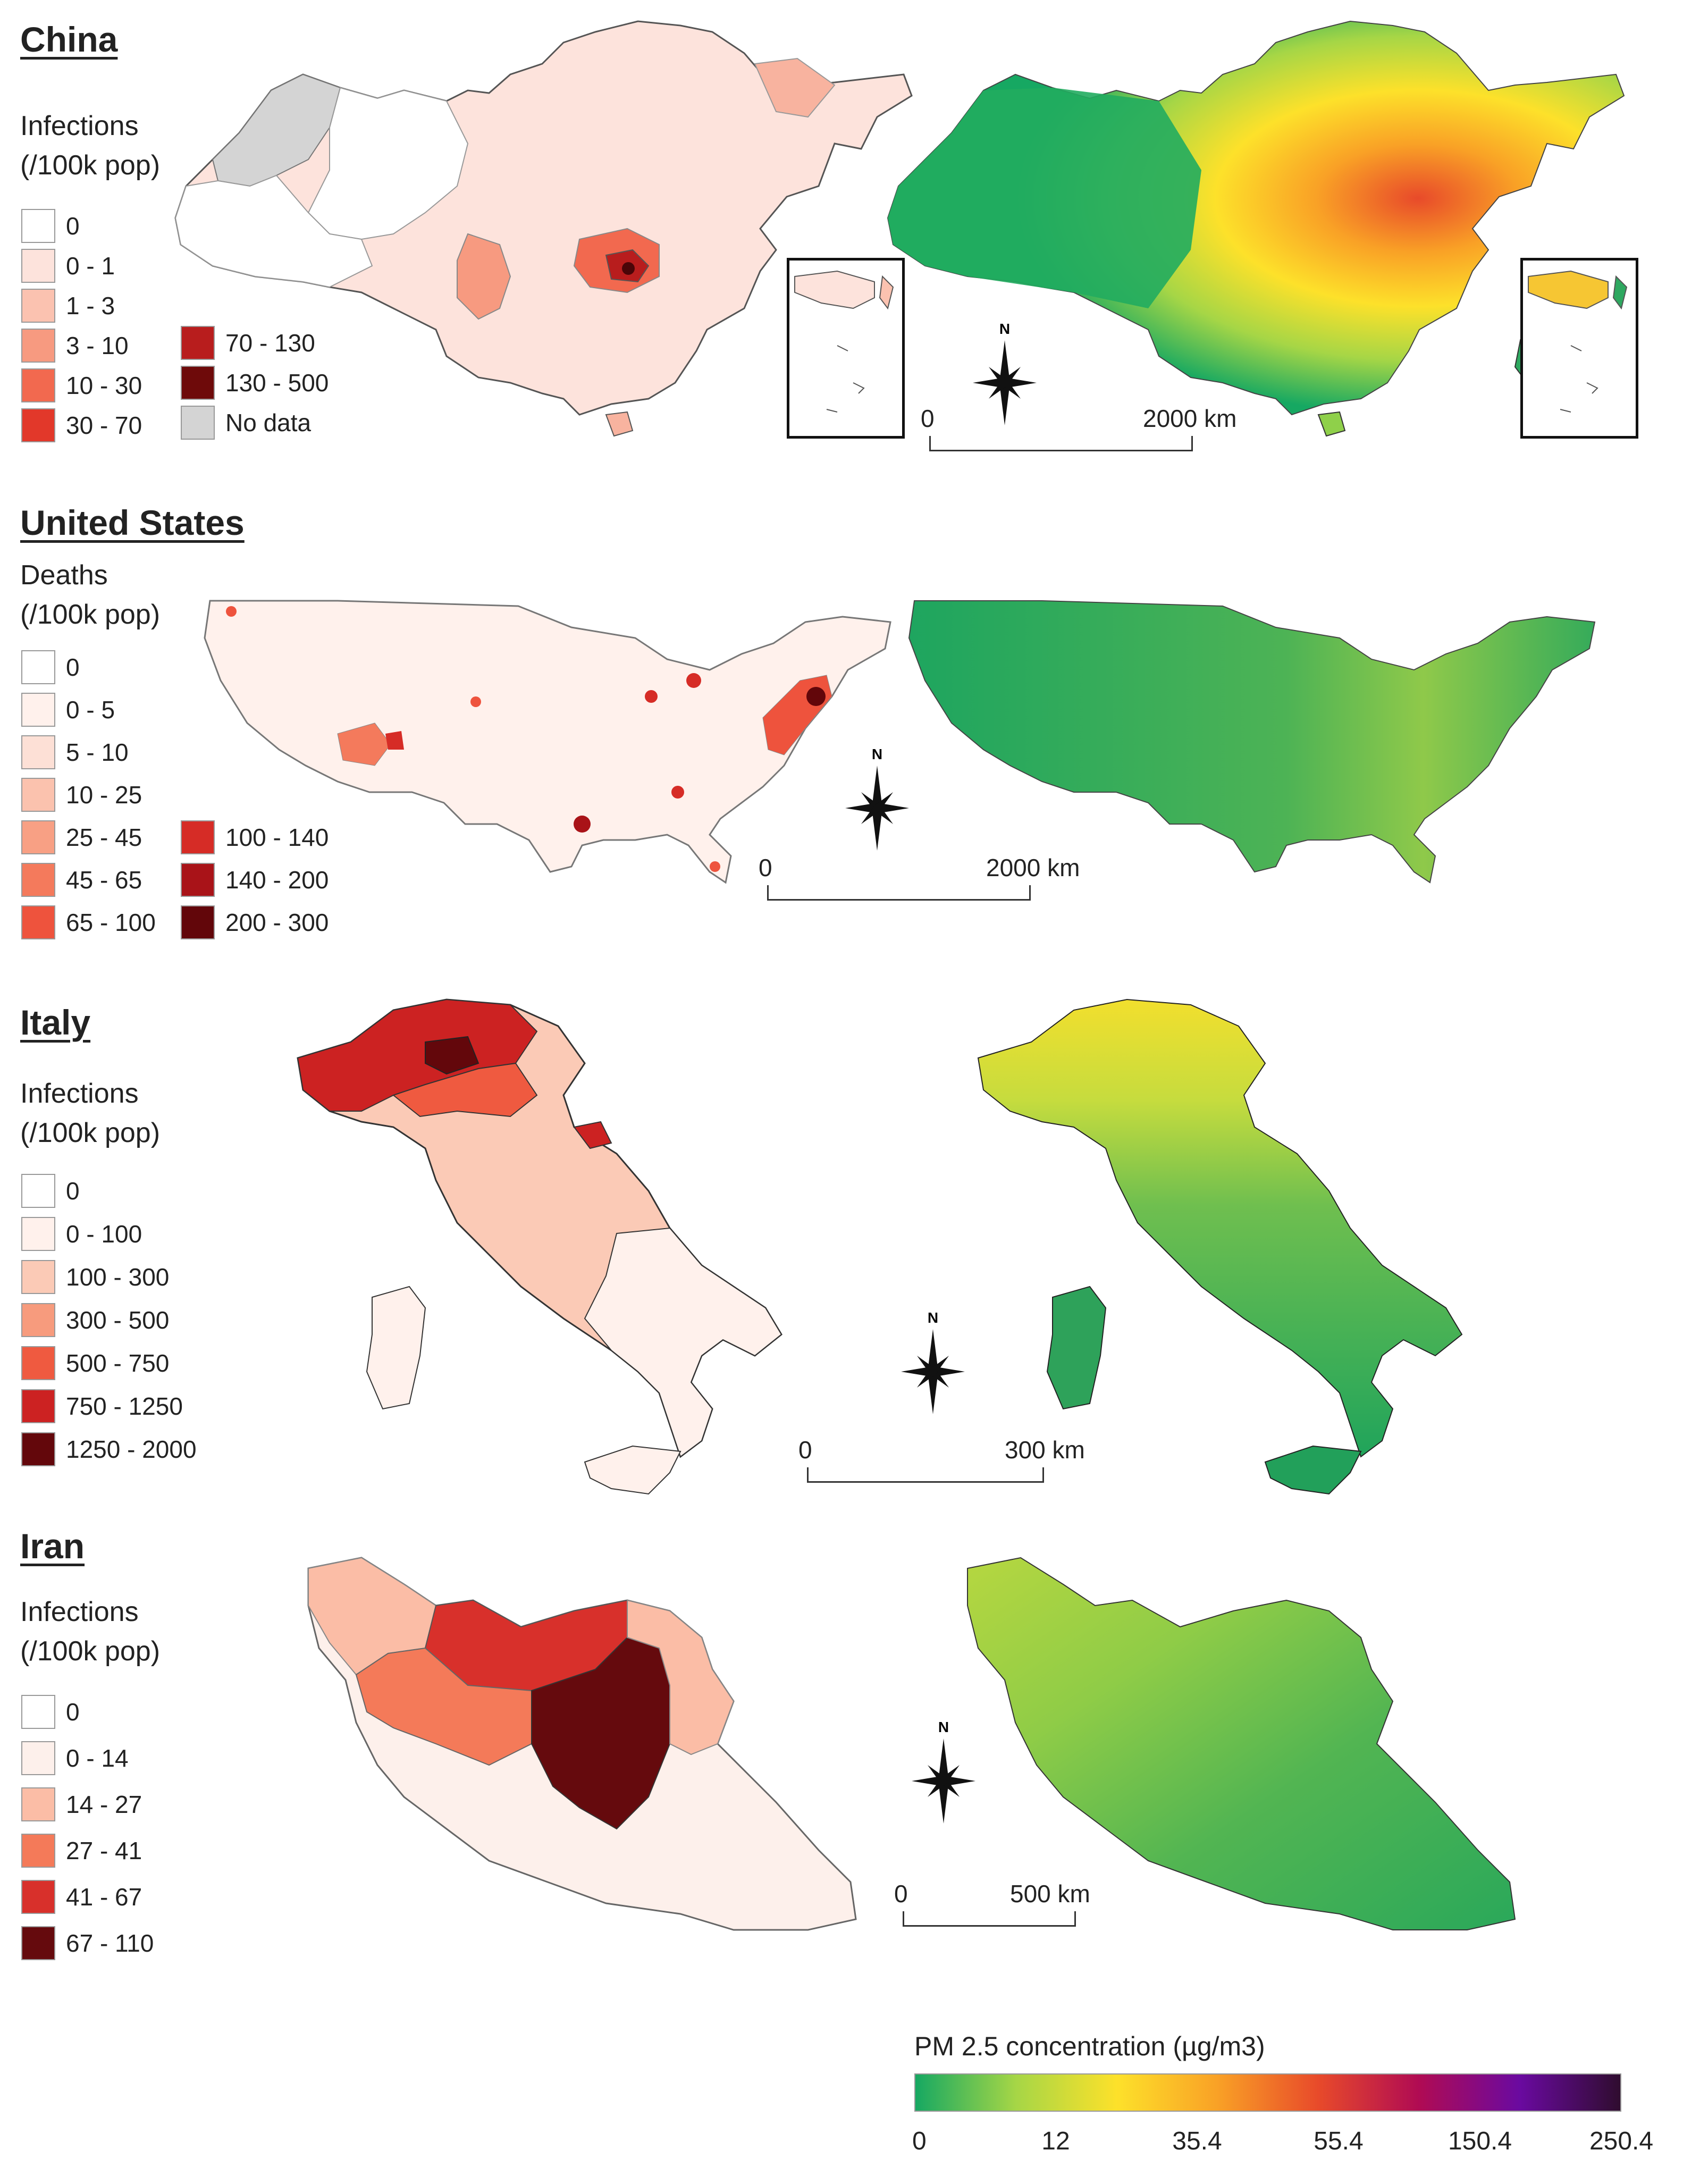  Describe the element at coordinates (270, 343) in the screenshot. I see `legend-item-label: 70 - 130` at that location.